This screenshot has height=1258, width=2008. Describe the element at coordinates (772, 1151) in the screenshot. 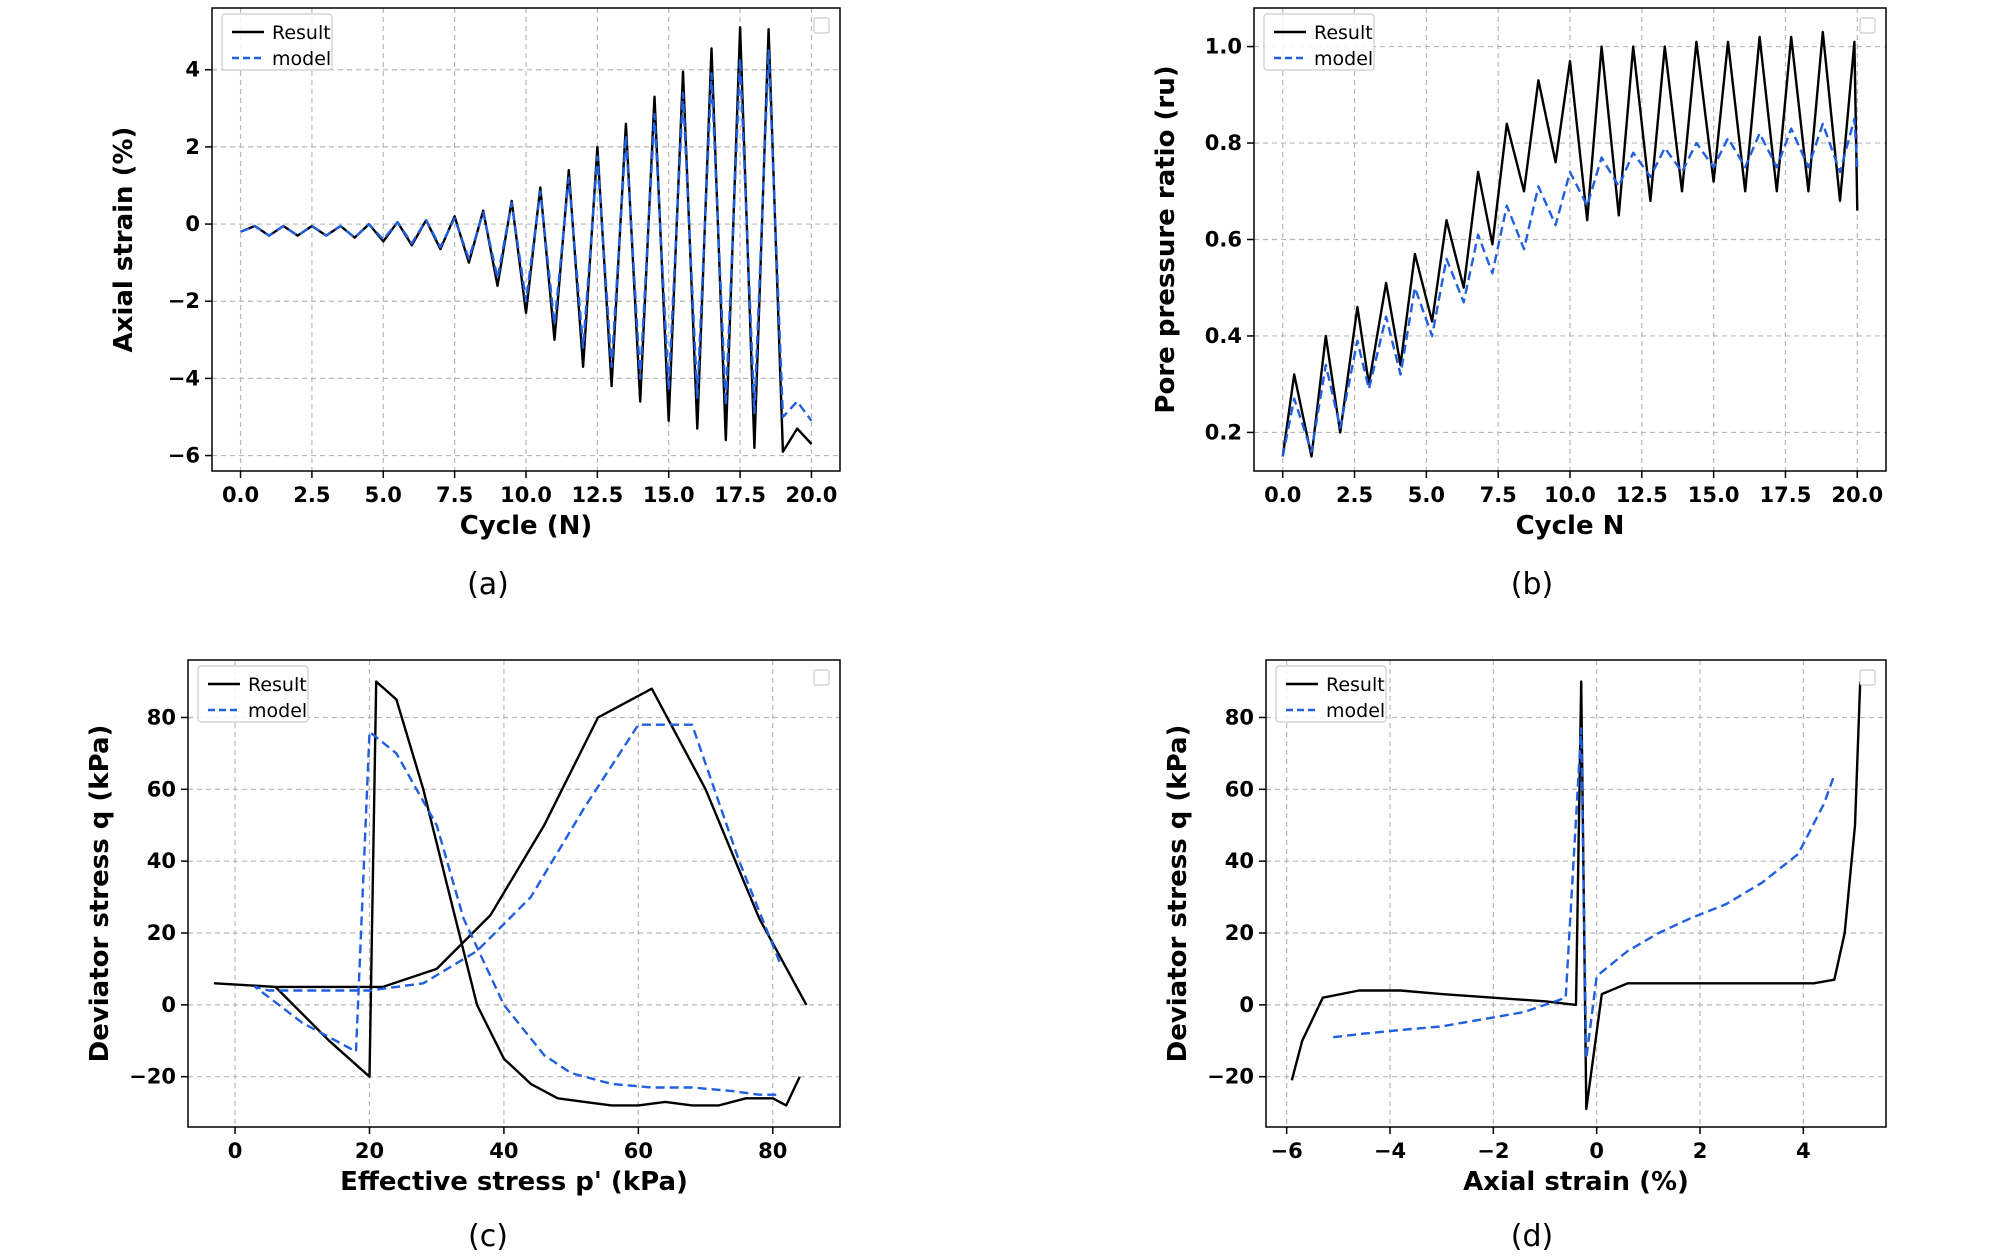

I see `panel-c-xtick-label-4: 80` at that location.